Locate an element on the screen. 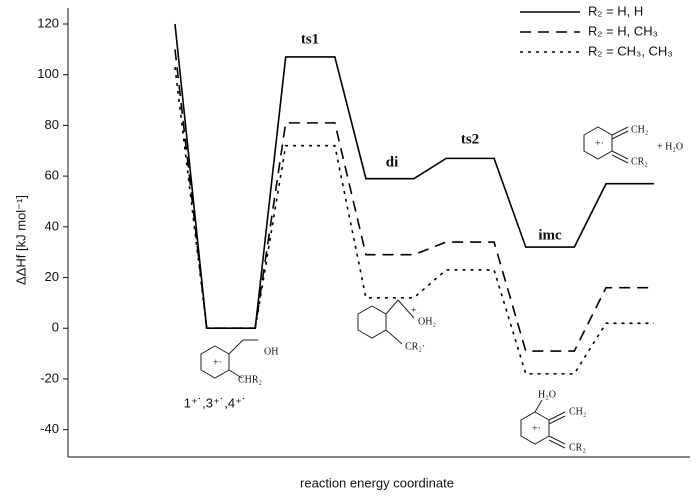  annotation: H₂O is located at coordinates (547, 394).